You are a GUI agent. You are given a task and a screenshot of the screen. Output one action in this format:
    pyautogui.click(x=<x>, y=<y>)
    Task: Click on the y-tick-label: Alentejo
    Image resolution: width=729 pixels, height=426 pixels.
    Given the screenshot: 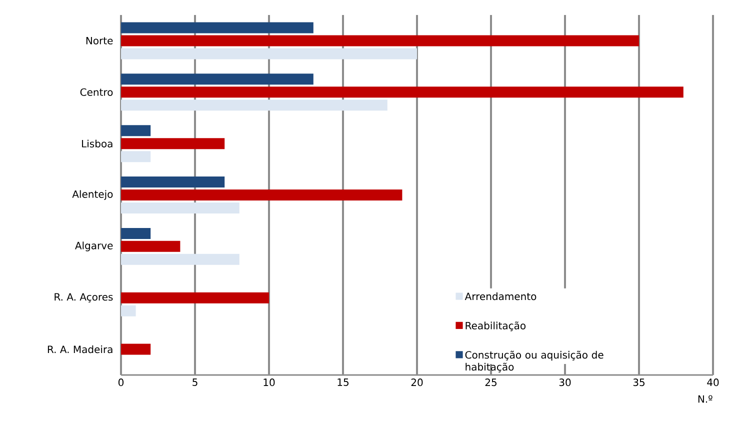 What is the action you would take?
    pyautogui.click(x=92, y=195)
    